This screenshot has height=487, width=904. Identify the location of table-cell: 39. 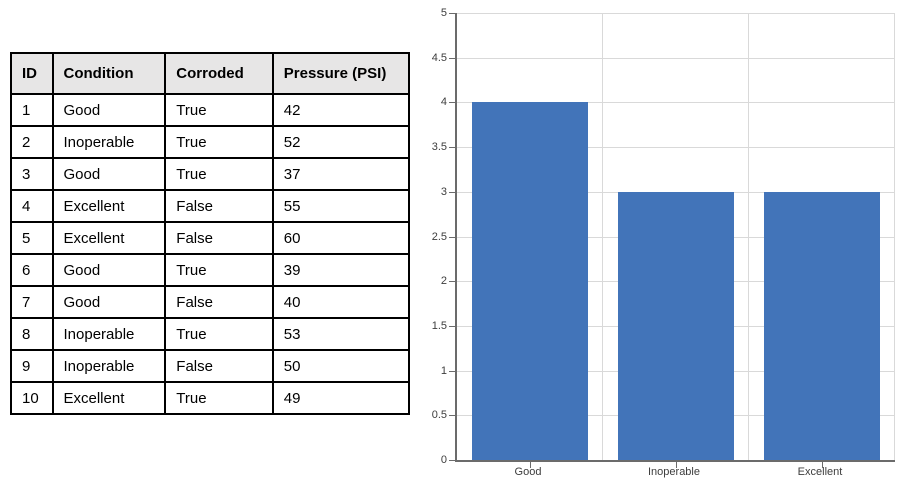
(341, 270).